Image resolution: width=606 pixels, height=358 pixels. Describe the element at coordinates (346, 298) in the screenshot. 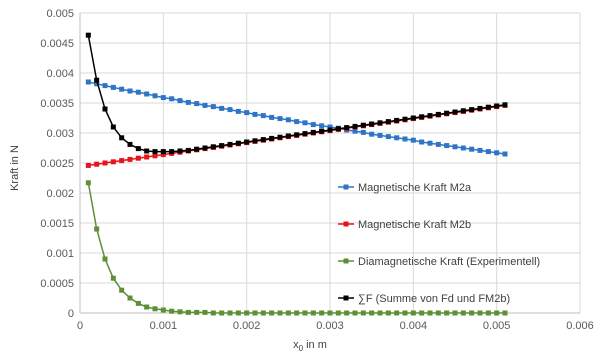

I see `legend-swatch-marker` at that location.